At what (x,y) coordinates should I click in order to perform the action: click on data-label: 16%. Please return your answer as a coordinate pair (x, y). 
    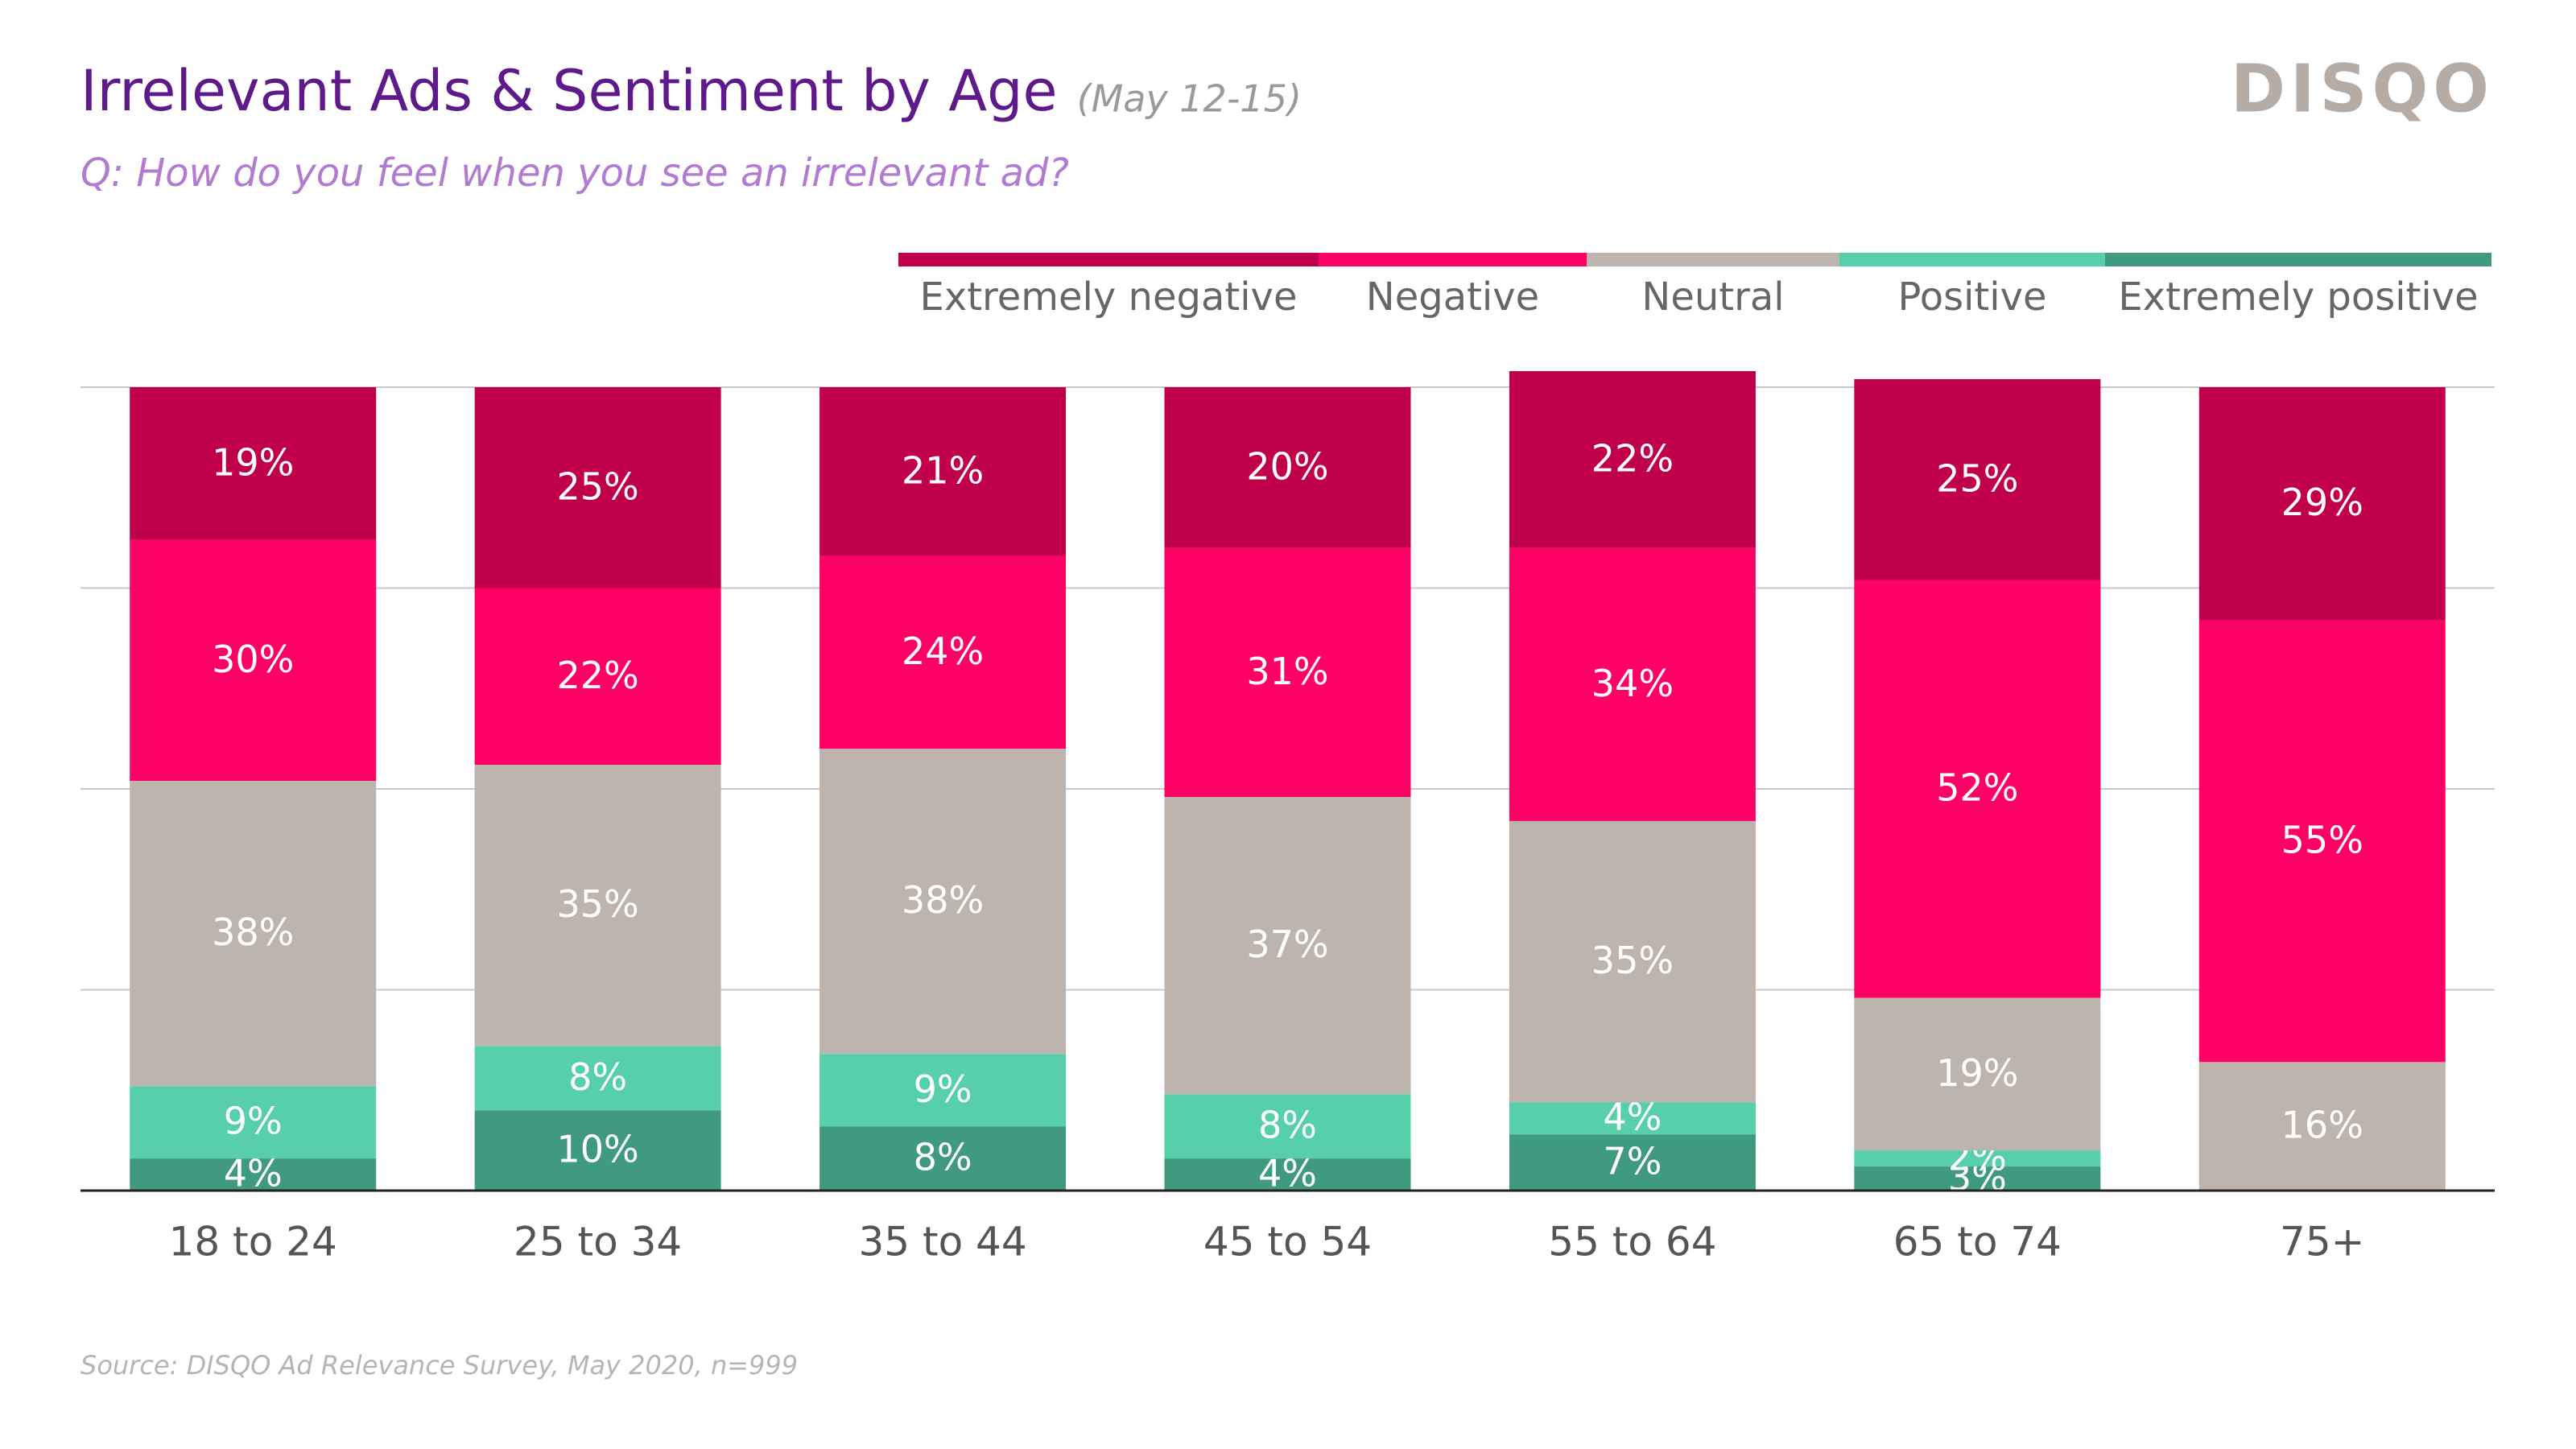
    Looking at the image, I should click on (2322, 1125).